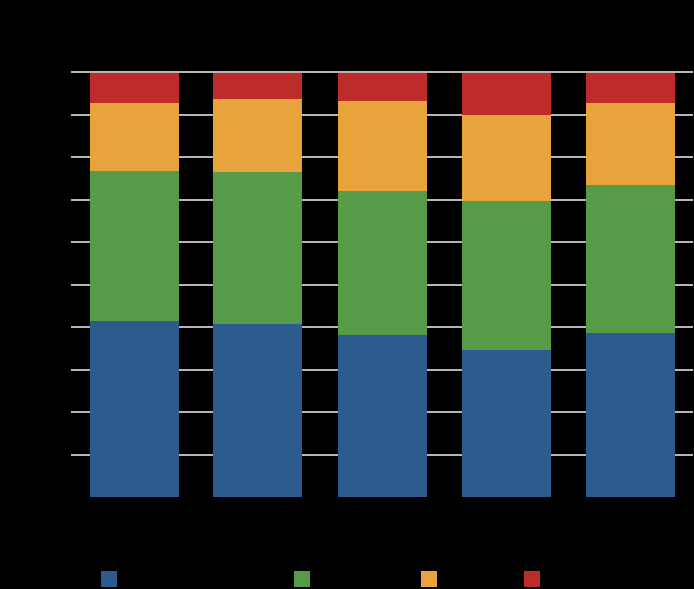 This screenshot has height=589, width=694. I want to click on legend-swatch-blue, so click(109, 579).